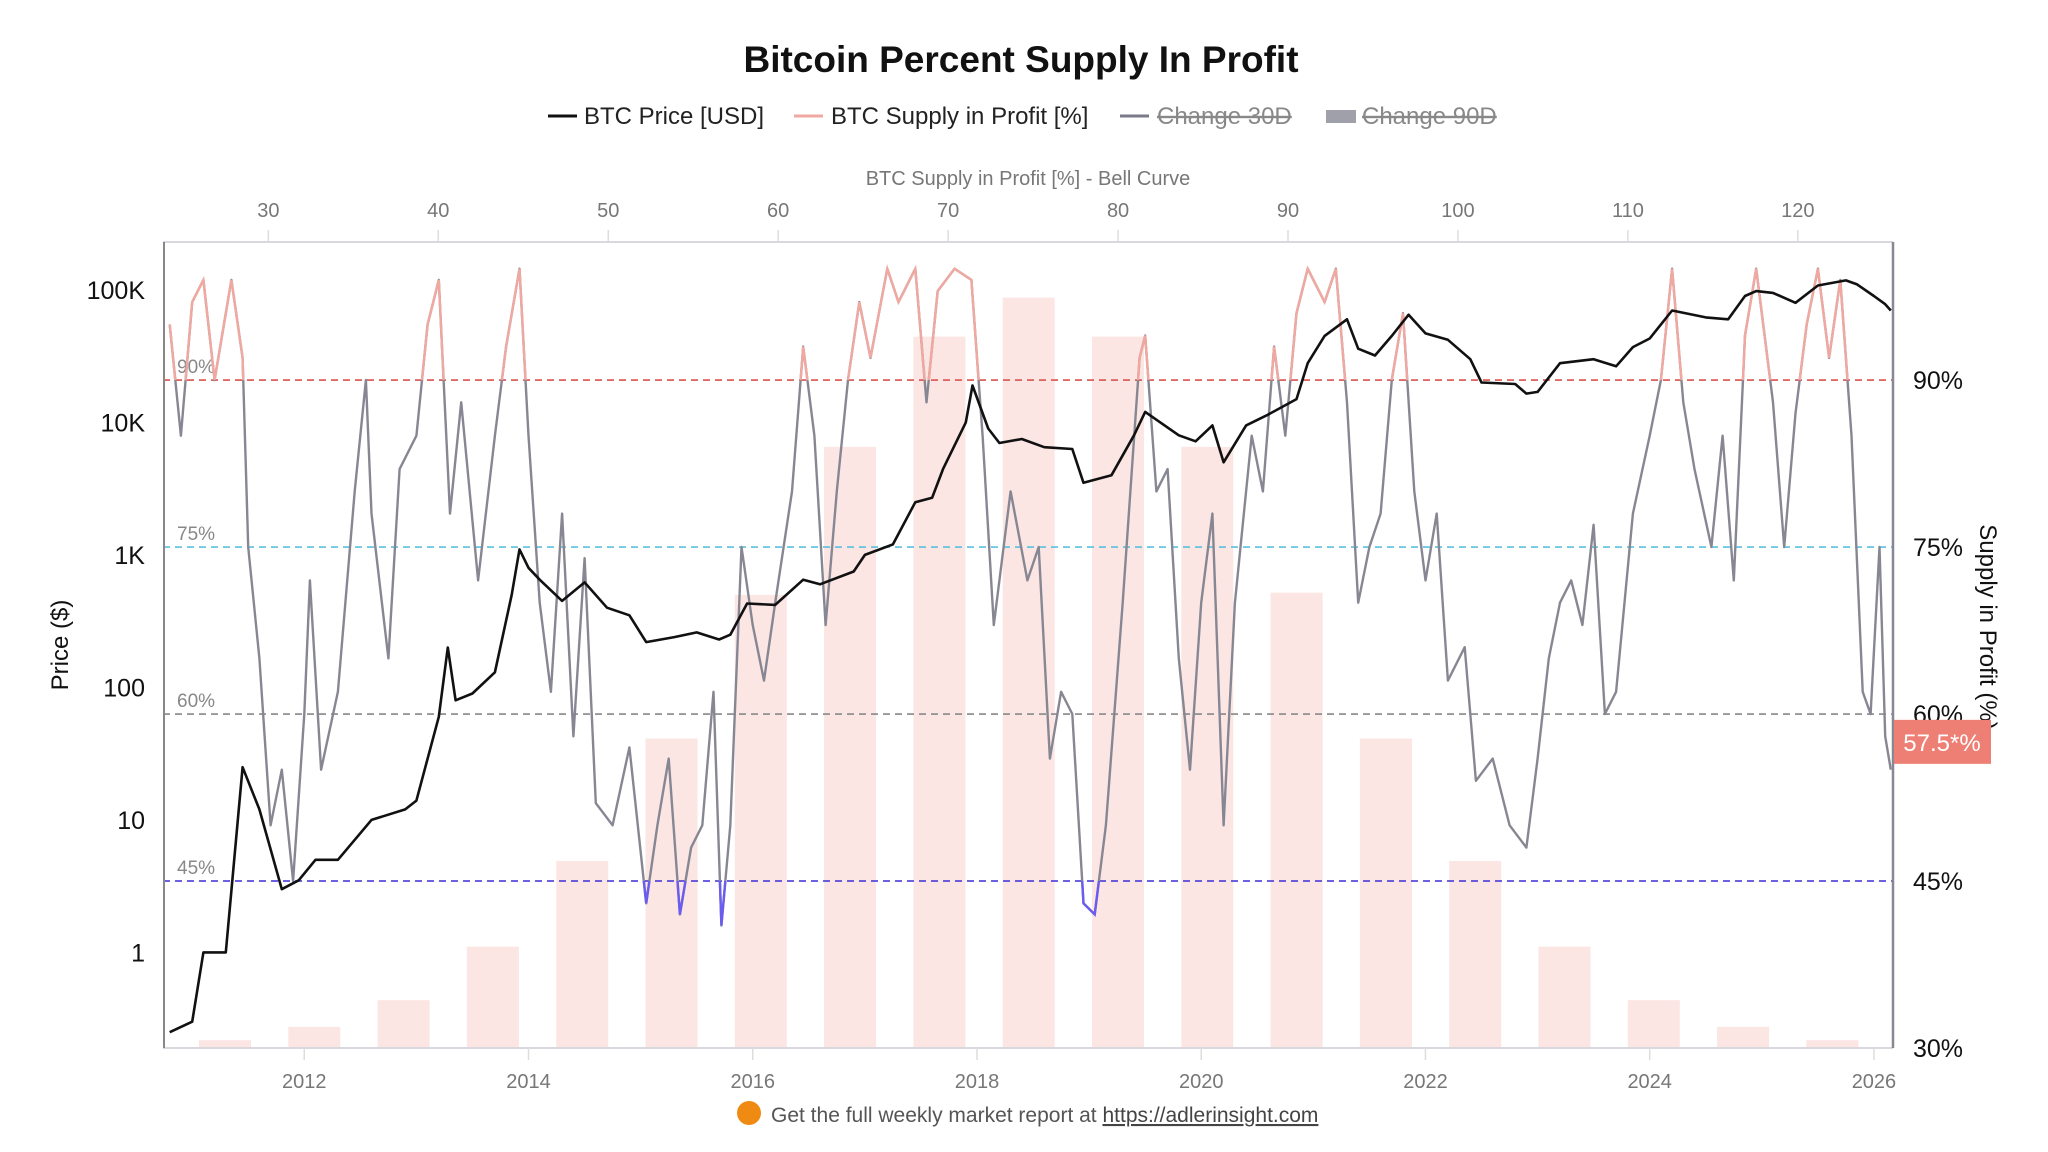 This screenshot has height=1152, width=2048. Describe the element at coordinates (977, 1082) in the screenshot. I see `x-tick-label: 2018` at that location.